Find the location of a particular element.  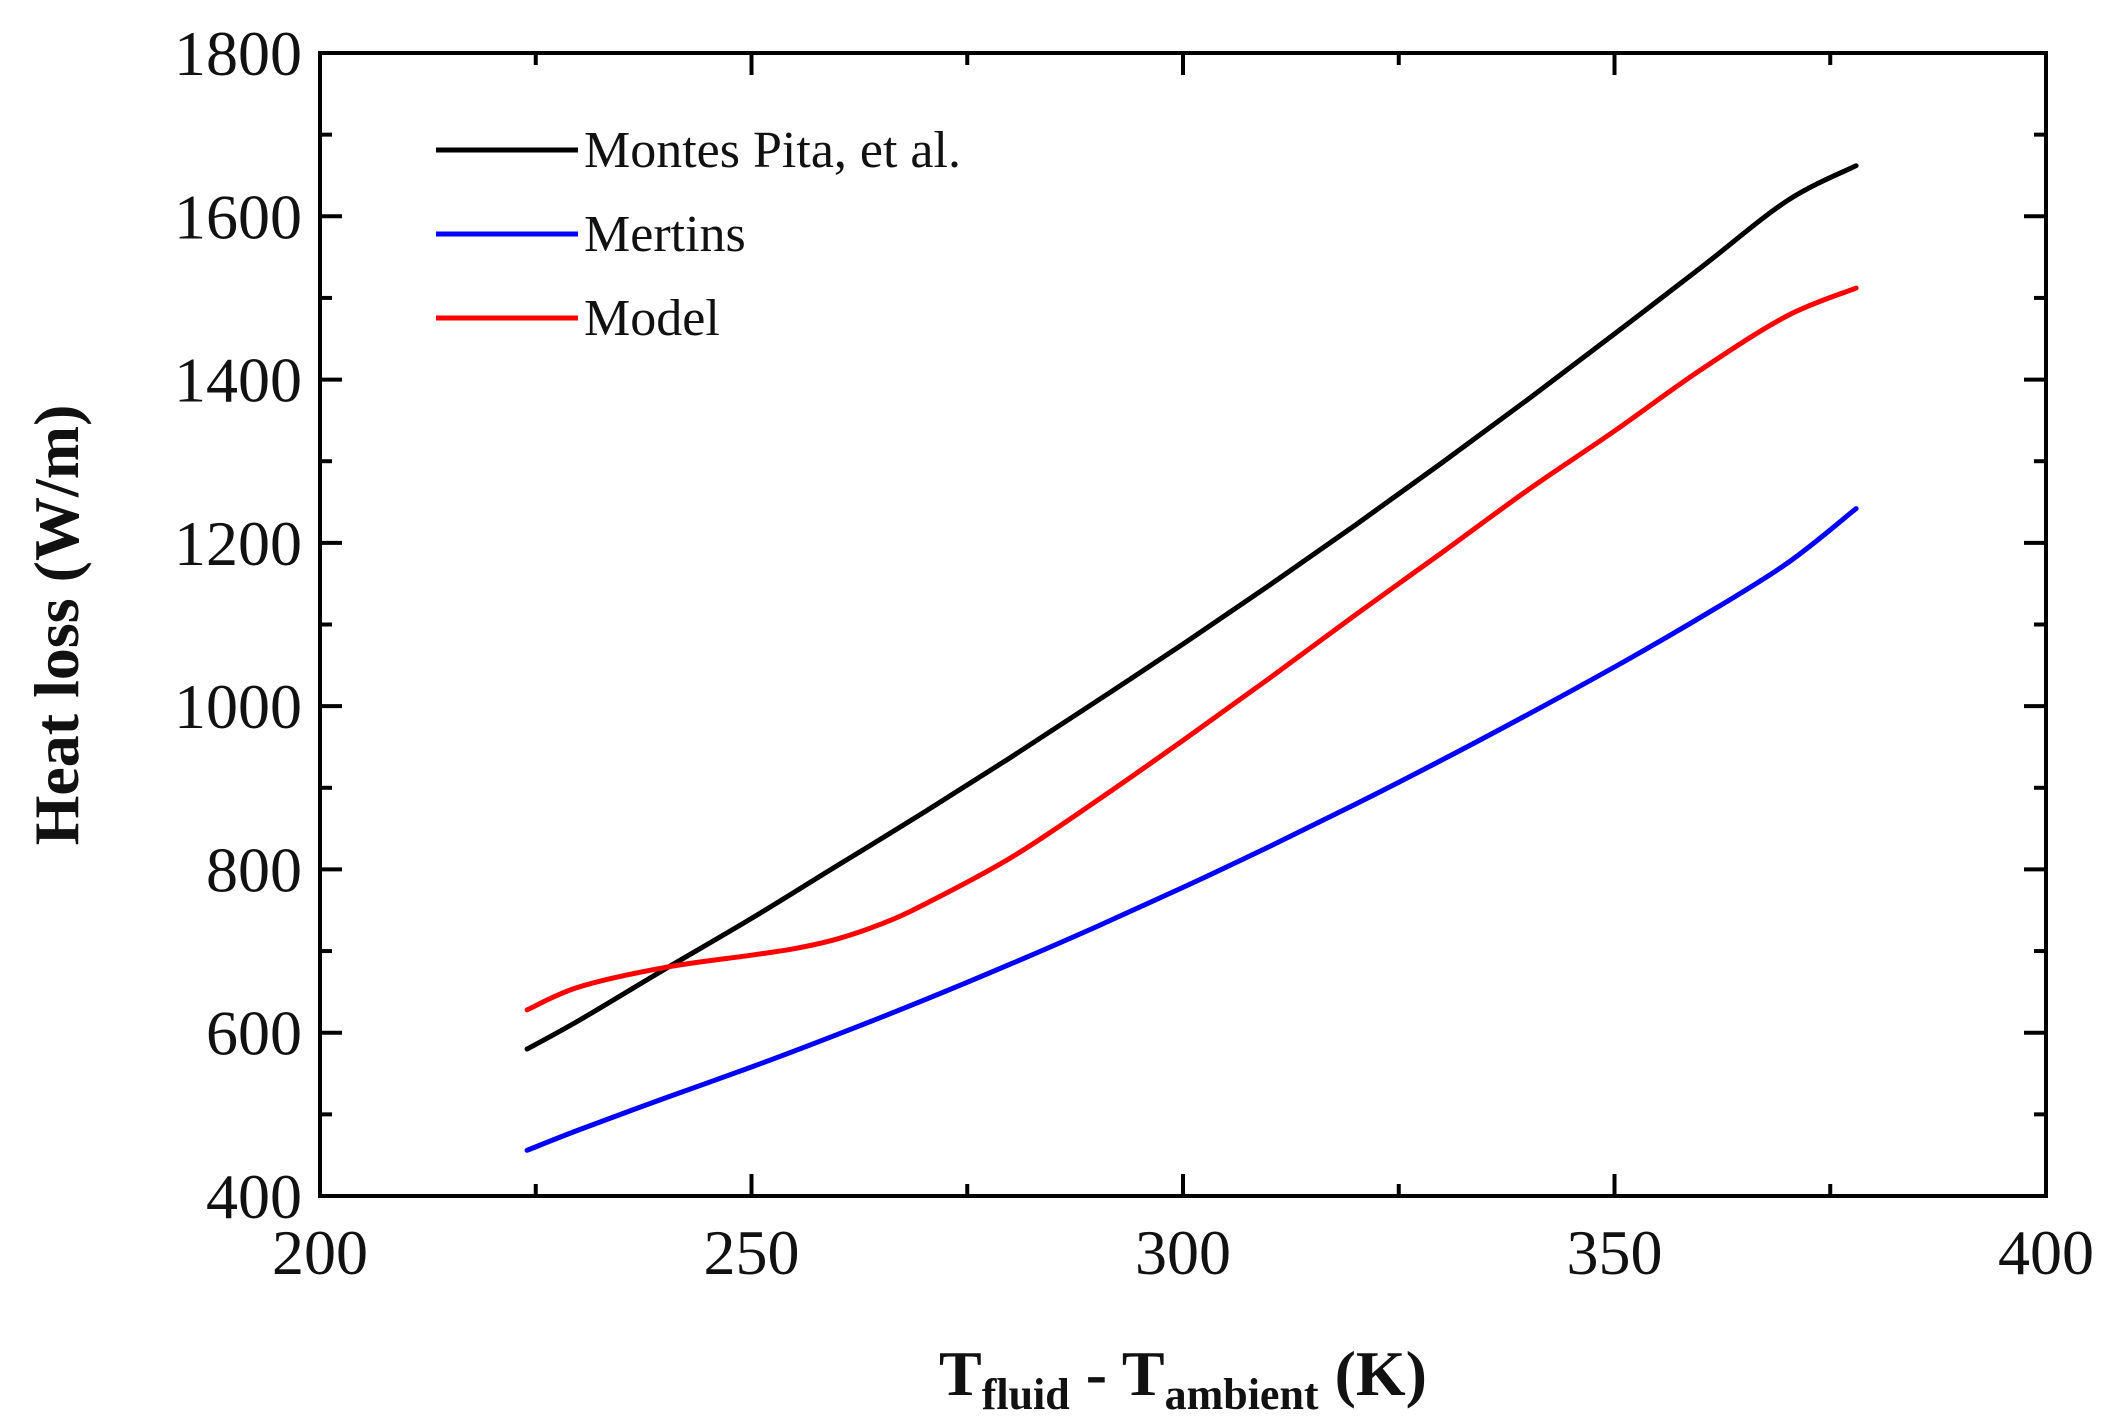

legend-label: Mertins is located at coordinates (665, 234).